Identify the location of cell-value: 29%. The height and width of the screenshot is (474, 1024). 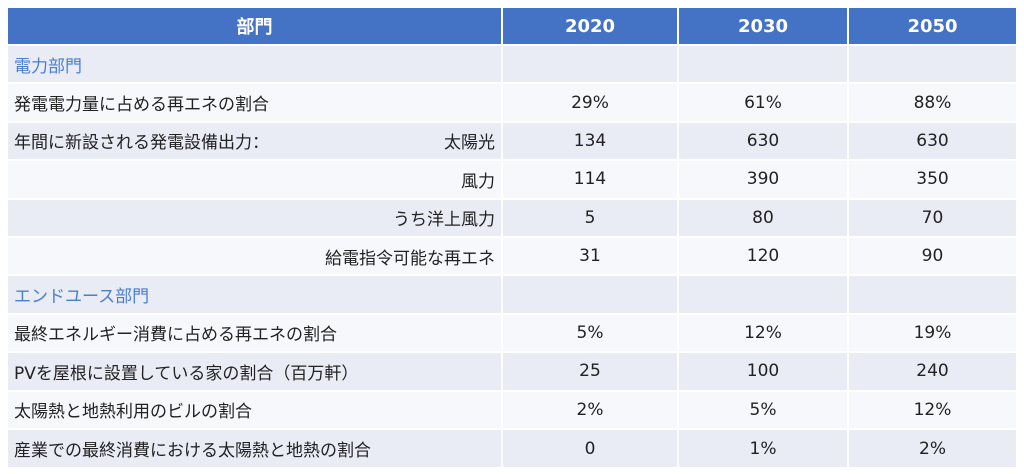
(590, 102).